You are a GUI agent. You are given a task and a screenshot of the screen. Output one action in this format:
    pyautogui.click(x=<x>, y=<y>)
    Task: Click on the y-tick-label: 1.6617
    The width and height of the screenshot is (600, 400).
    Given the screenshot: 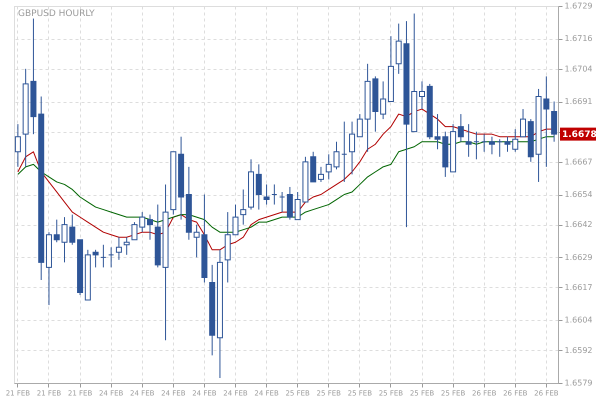 What is the action you would take?
    pyautogui.click(x=578, y=287)
    